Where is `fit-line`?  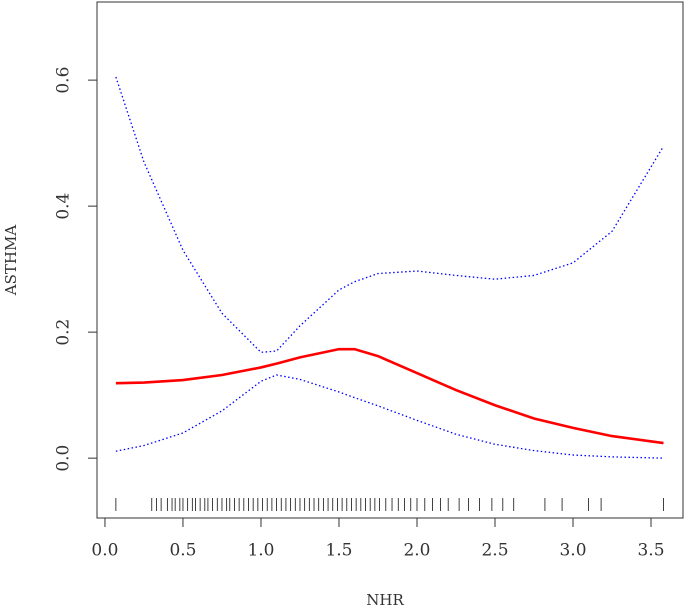
fit-line is located at coordinates (389, 396).